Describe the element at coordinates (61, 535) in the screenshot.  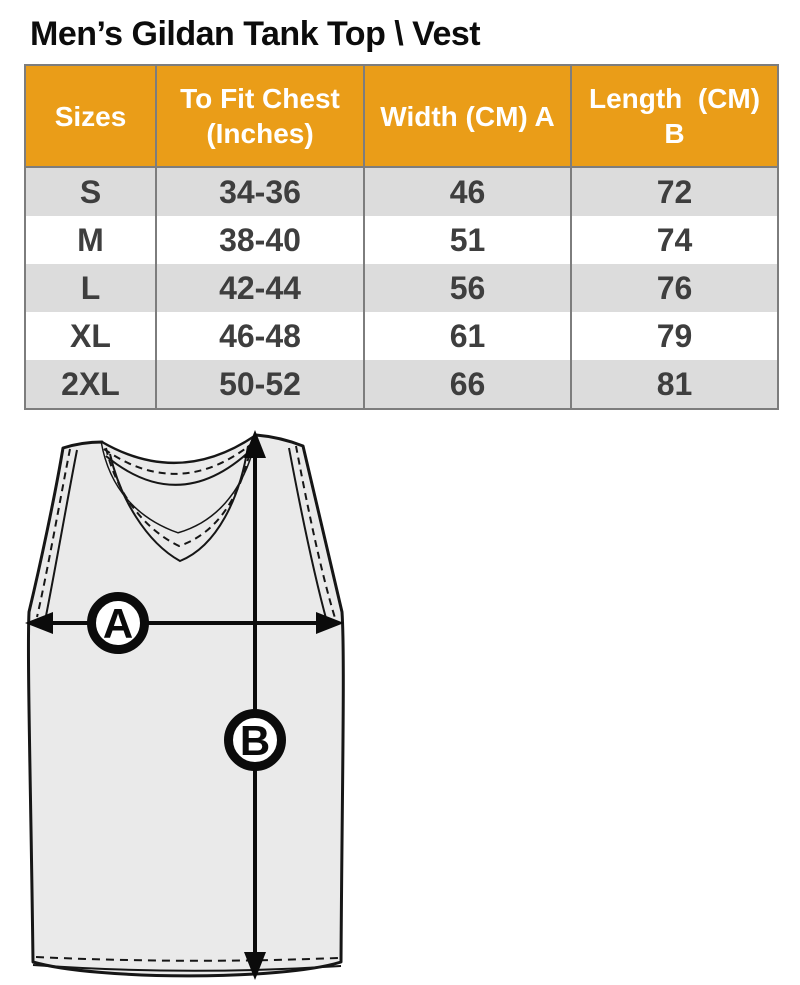
I see `left-armhole-seam` at that location.